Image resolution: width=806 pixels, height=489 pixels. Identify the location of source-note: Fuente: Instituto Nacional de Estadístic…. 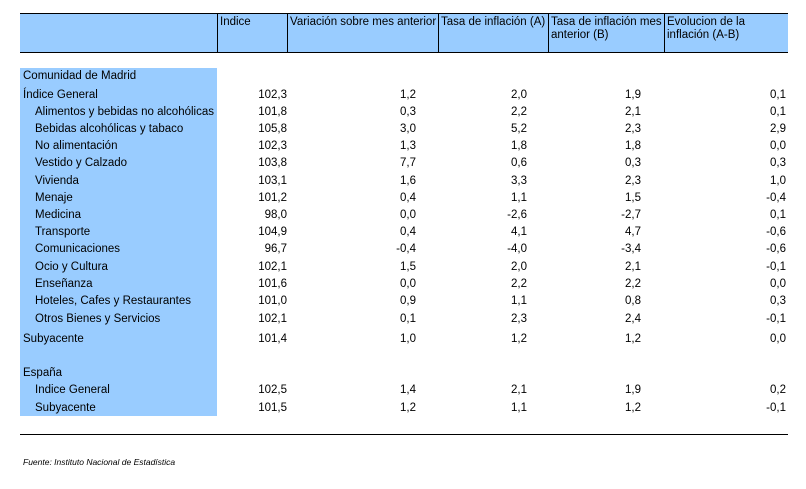
(99, 462).